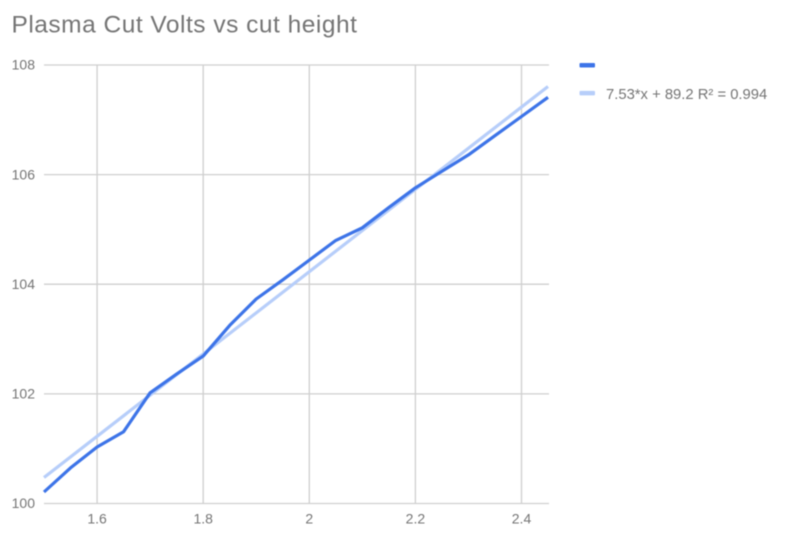  I want to click on svg-text: 106, so click(24, 174).